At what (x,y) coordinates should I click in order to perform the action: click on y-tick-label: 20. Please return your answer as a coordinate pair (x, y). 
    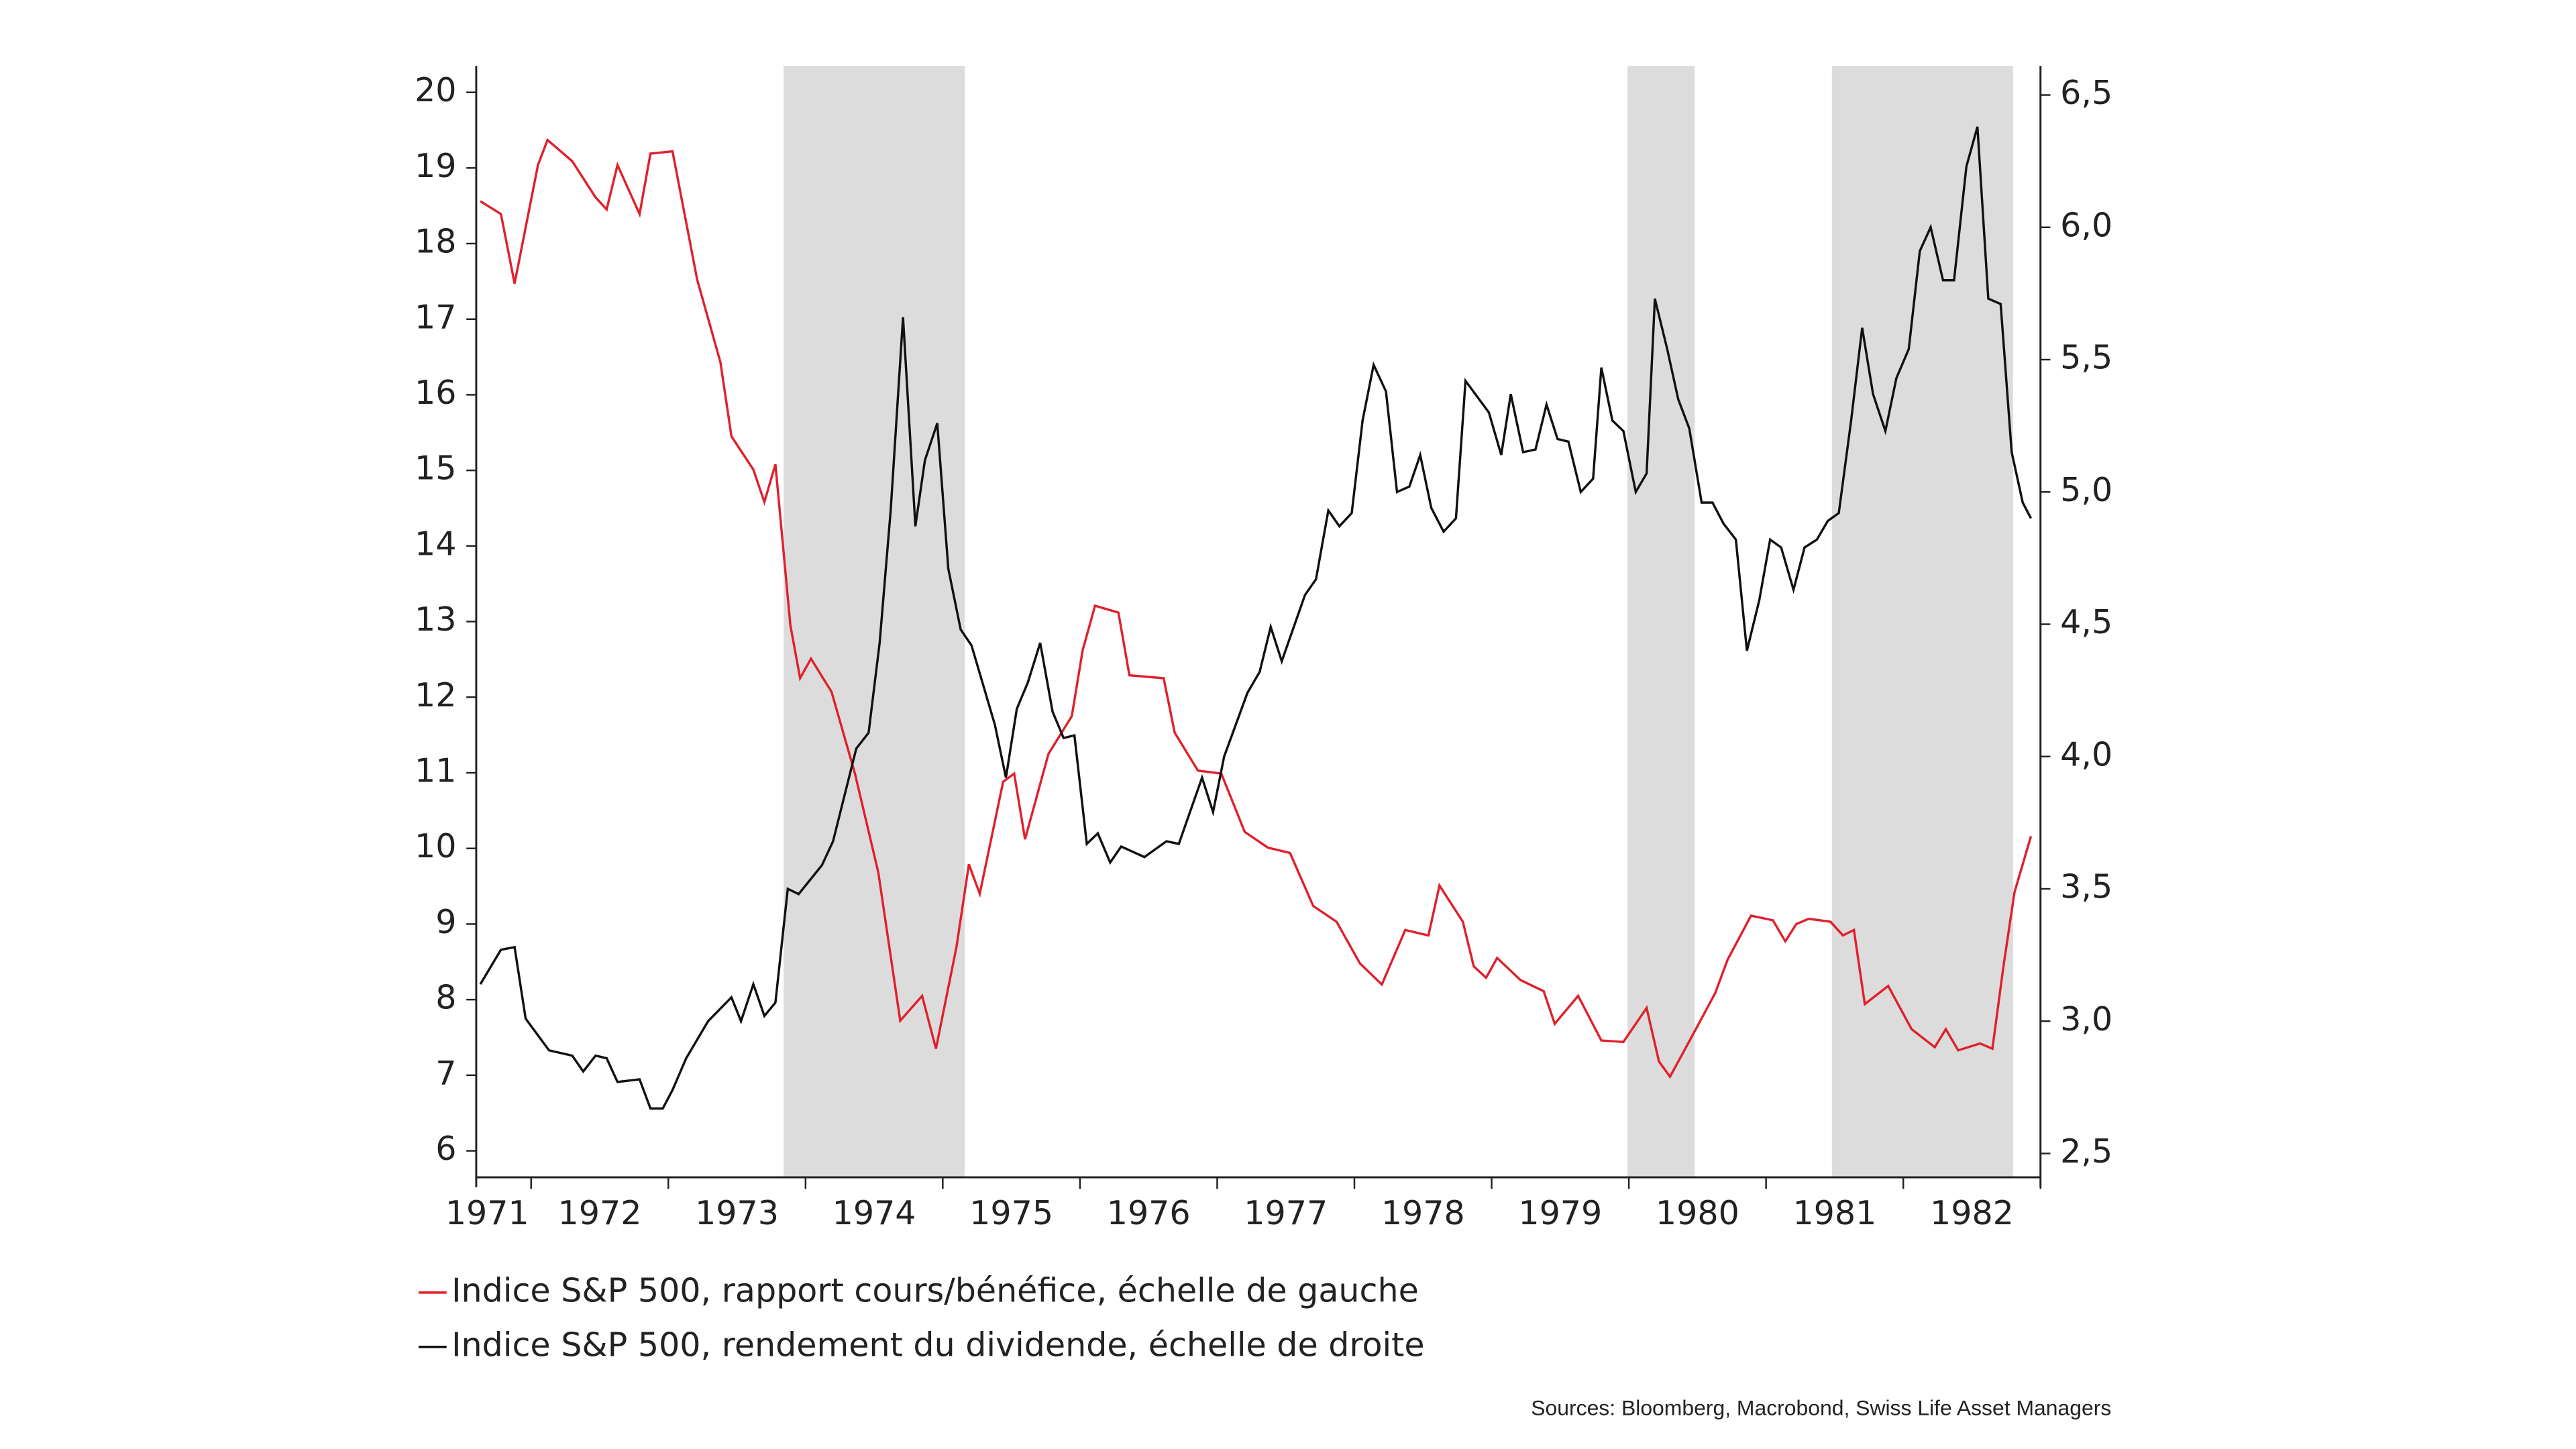
    Looking at the image, I should click on (435, 89).